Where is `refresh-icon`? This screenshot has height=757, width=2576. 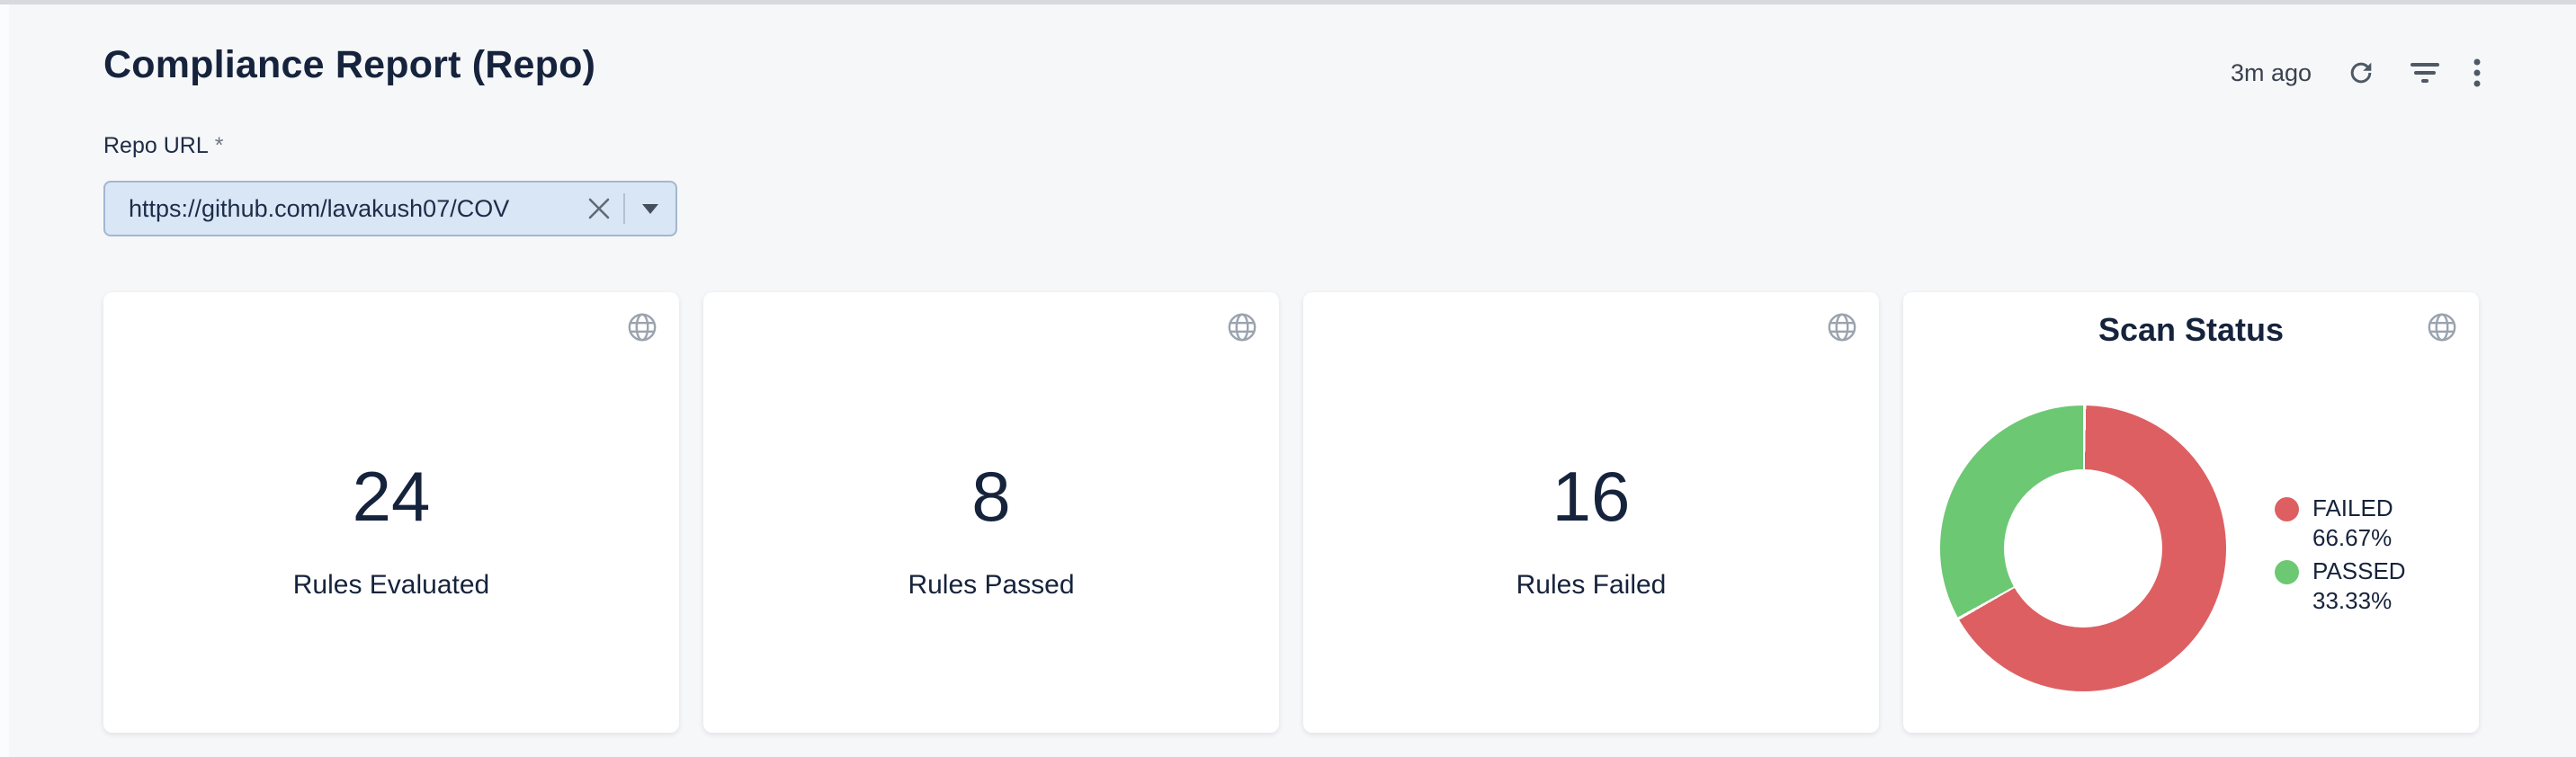
refresh-icon is located at coordinates (2361, 73).